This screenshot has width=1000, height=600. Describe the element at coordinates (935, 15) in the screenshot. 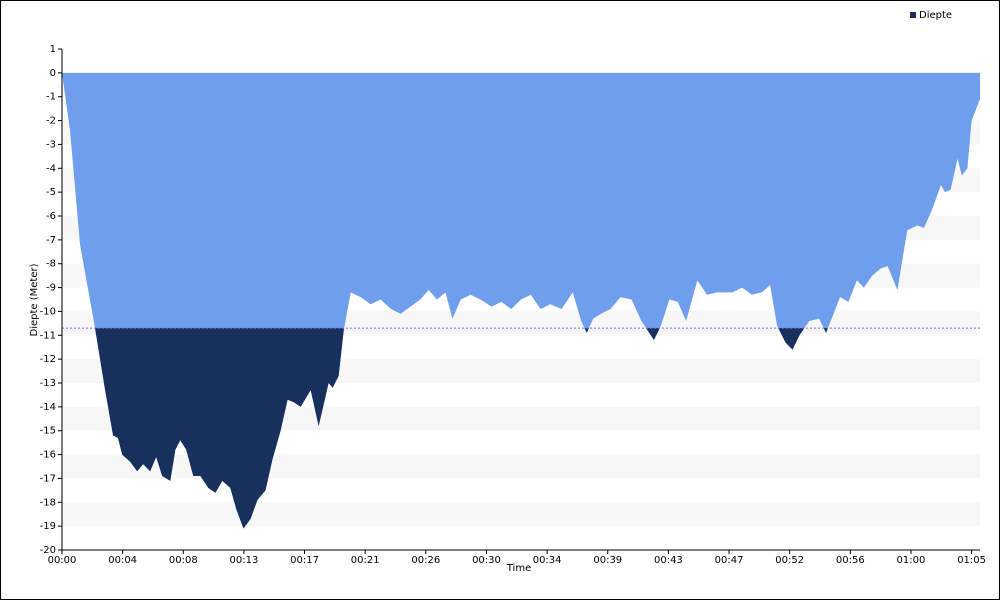

I see `legend-label: Diepte` at that location.